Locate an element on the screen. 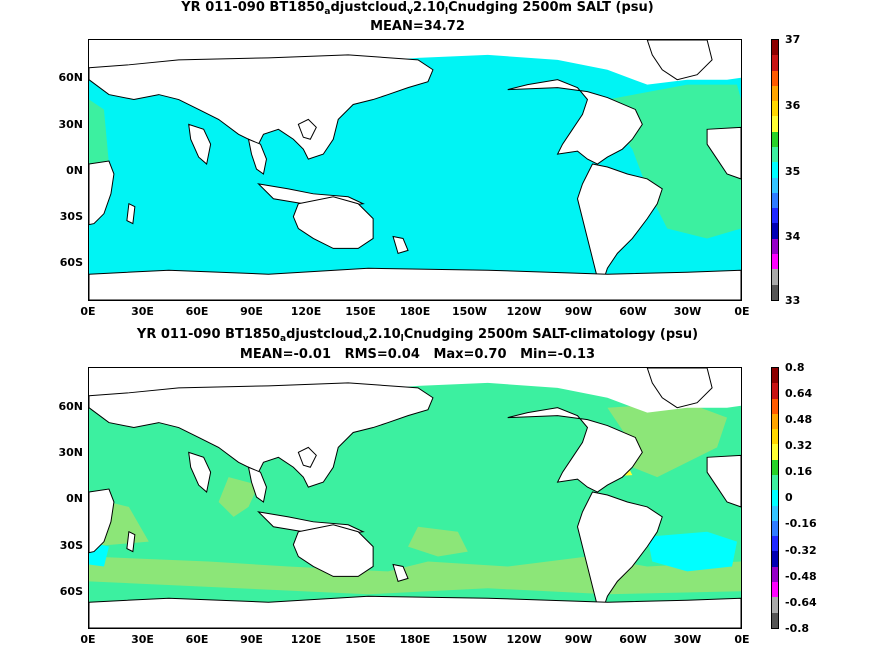  bottom-xlabels-label: 60E is located at coordinates (197, 639).